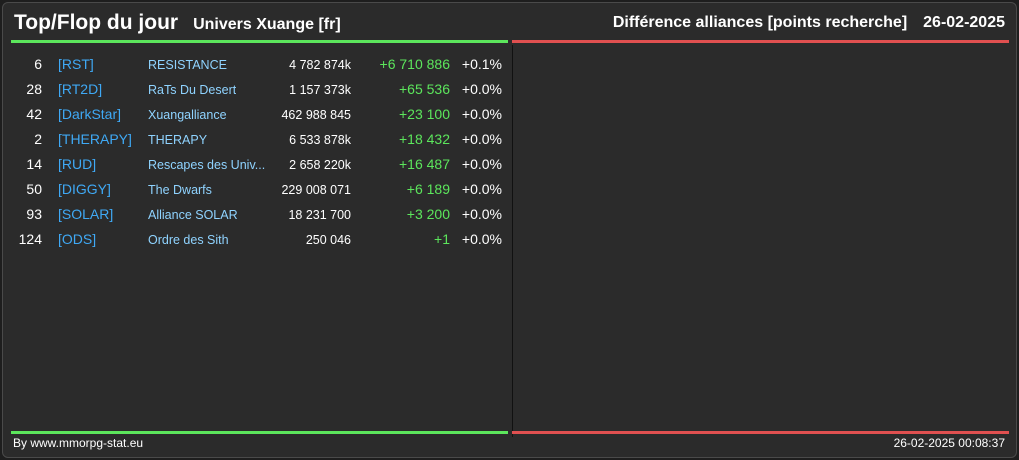  Describe the element at coordinates (267, 24) in the screenshot. I see `universe-label: Univers Xuange [fr]` at that location.